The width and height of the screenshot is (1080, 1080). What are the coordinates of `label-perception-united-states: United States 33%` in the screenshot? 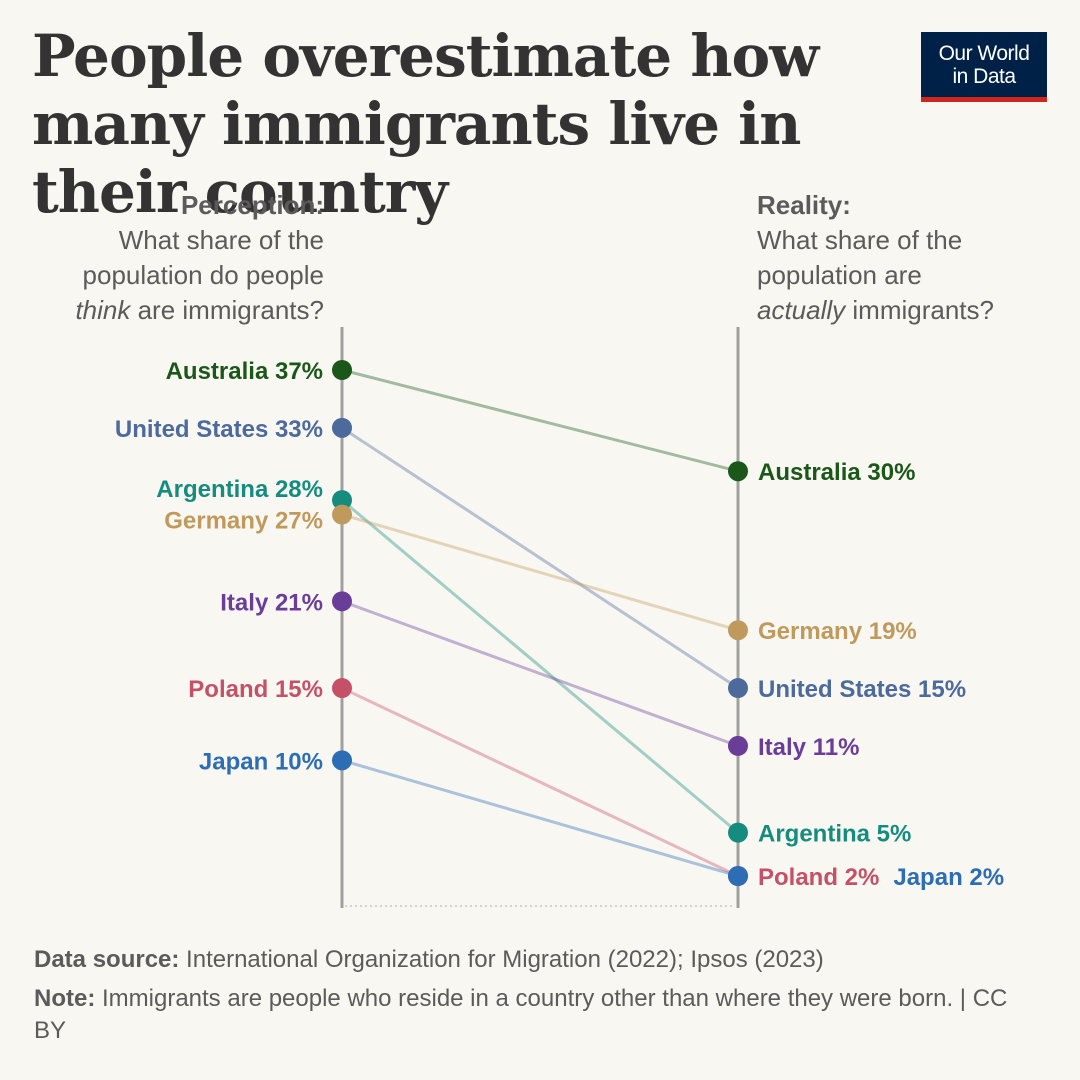 It's located at (219, 429).